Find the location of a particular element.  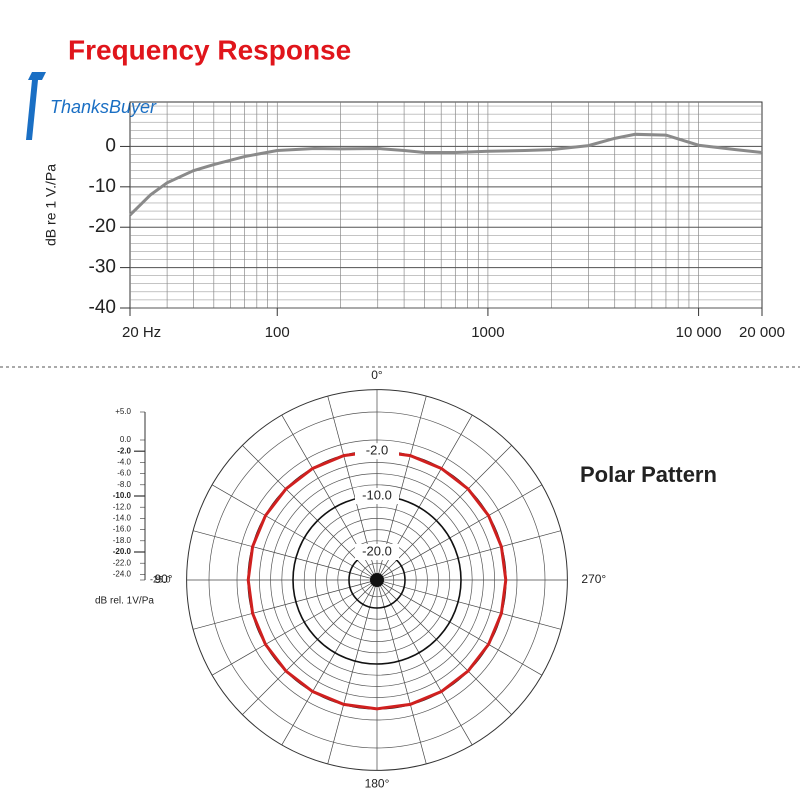

ring-label: -2.0 is located at coordinates (377, 450).